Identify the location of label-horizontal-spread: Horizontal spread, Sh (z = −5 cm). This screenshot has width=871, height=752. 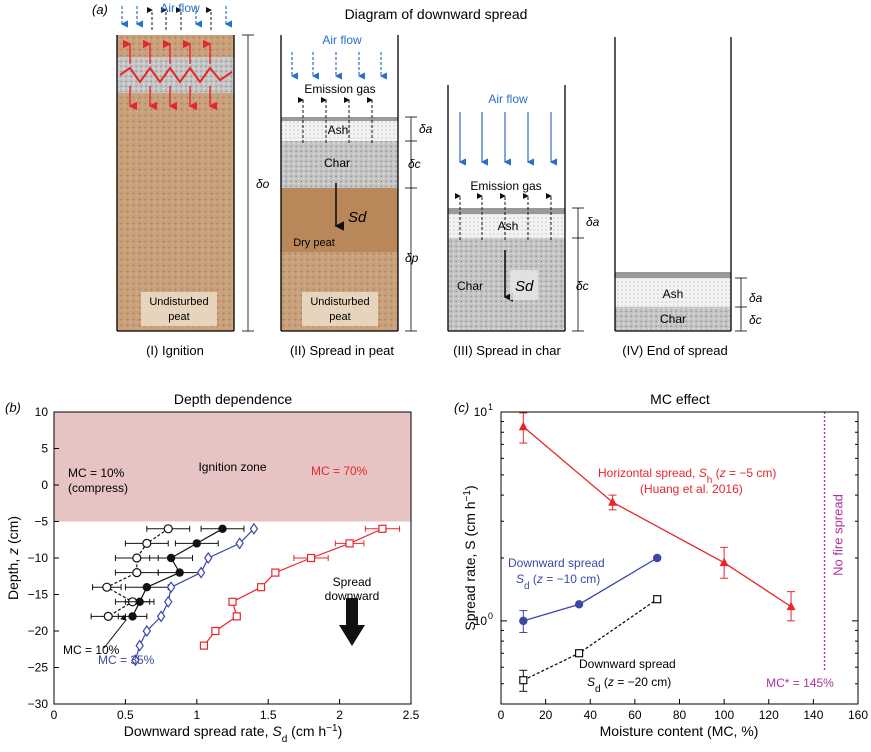
(687, 476).